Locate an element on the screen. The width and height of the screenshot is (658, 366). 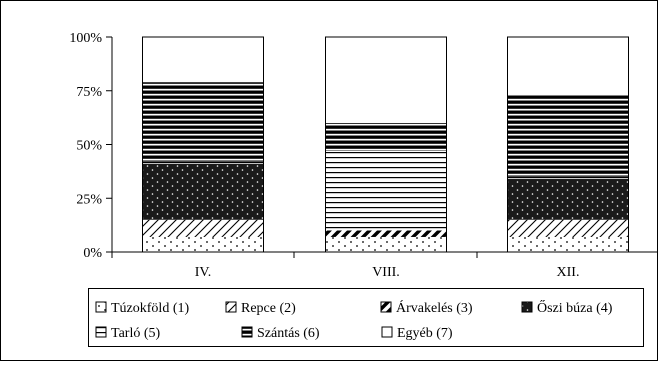
y-tick-label: 50% is located at coordinates (89, 146).